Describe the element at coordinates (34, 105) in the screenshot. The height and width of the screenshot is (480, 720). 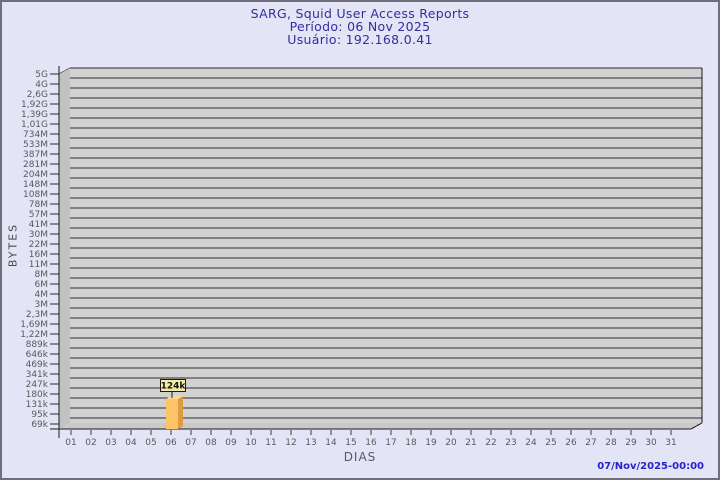
I see `y-tick-label: 1,92G` at that location.